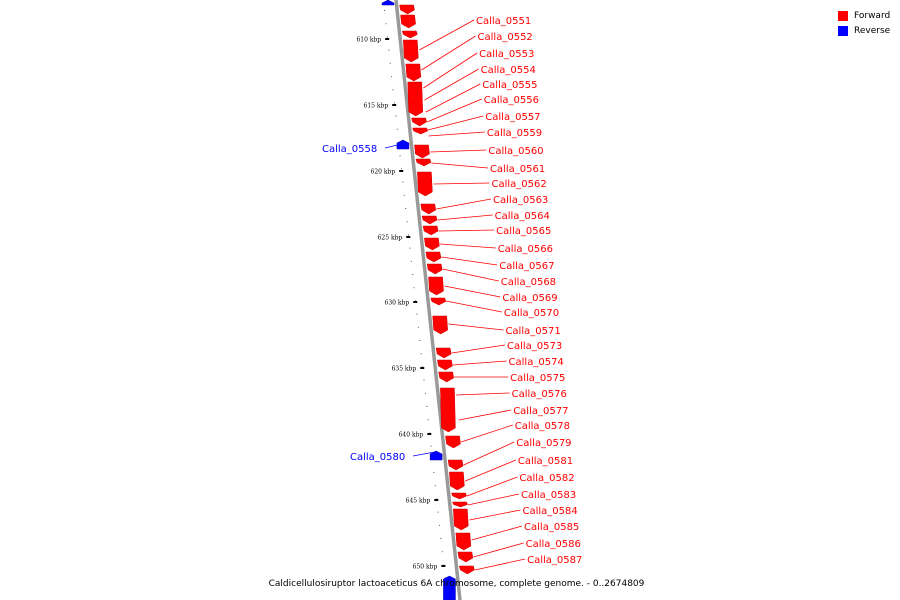 The height and width of the screenshot is (600, 900). What do you see at coordinates (554, 560) in the screenshot?
I see `forward-gene-label: Calla_0587` at bounding box center [554, 560].